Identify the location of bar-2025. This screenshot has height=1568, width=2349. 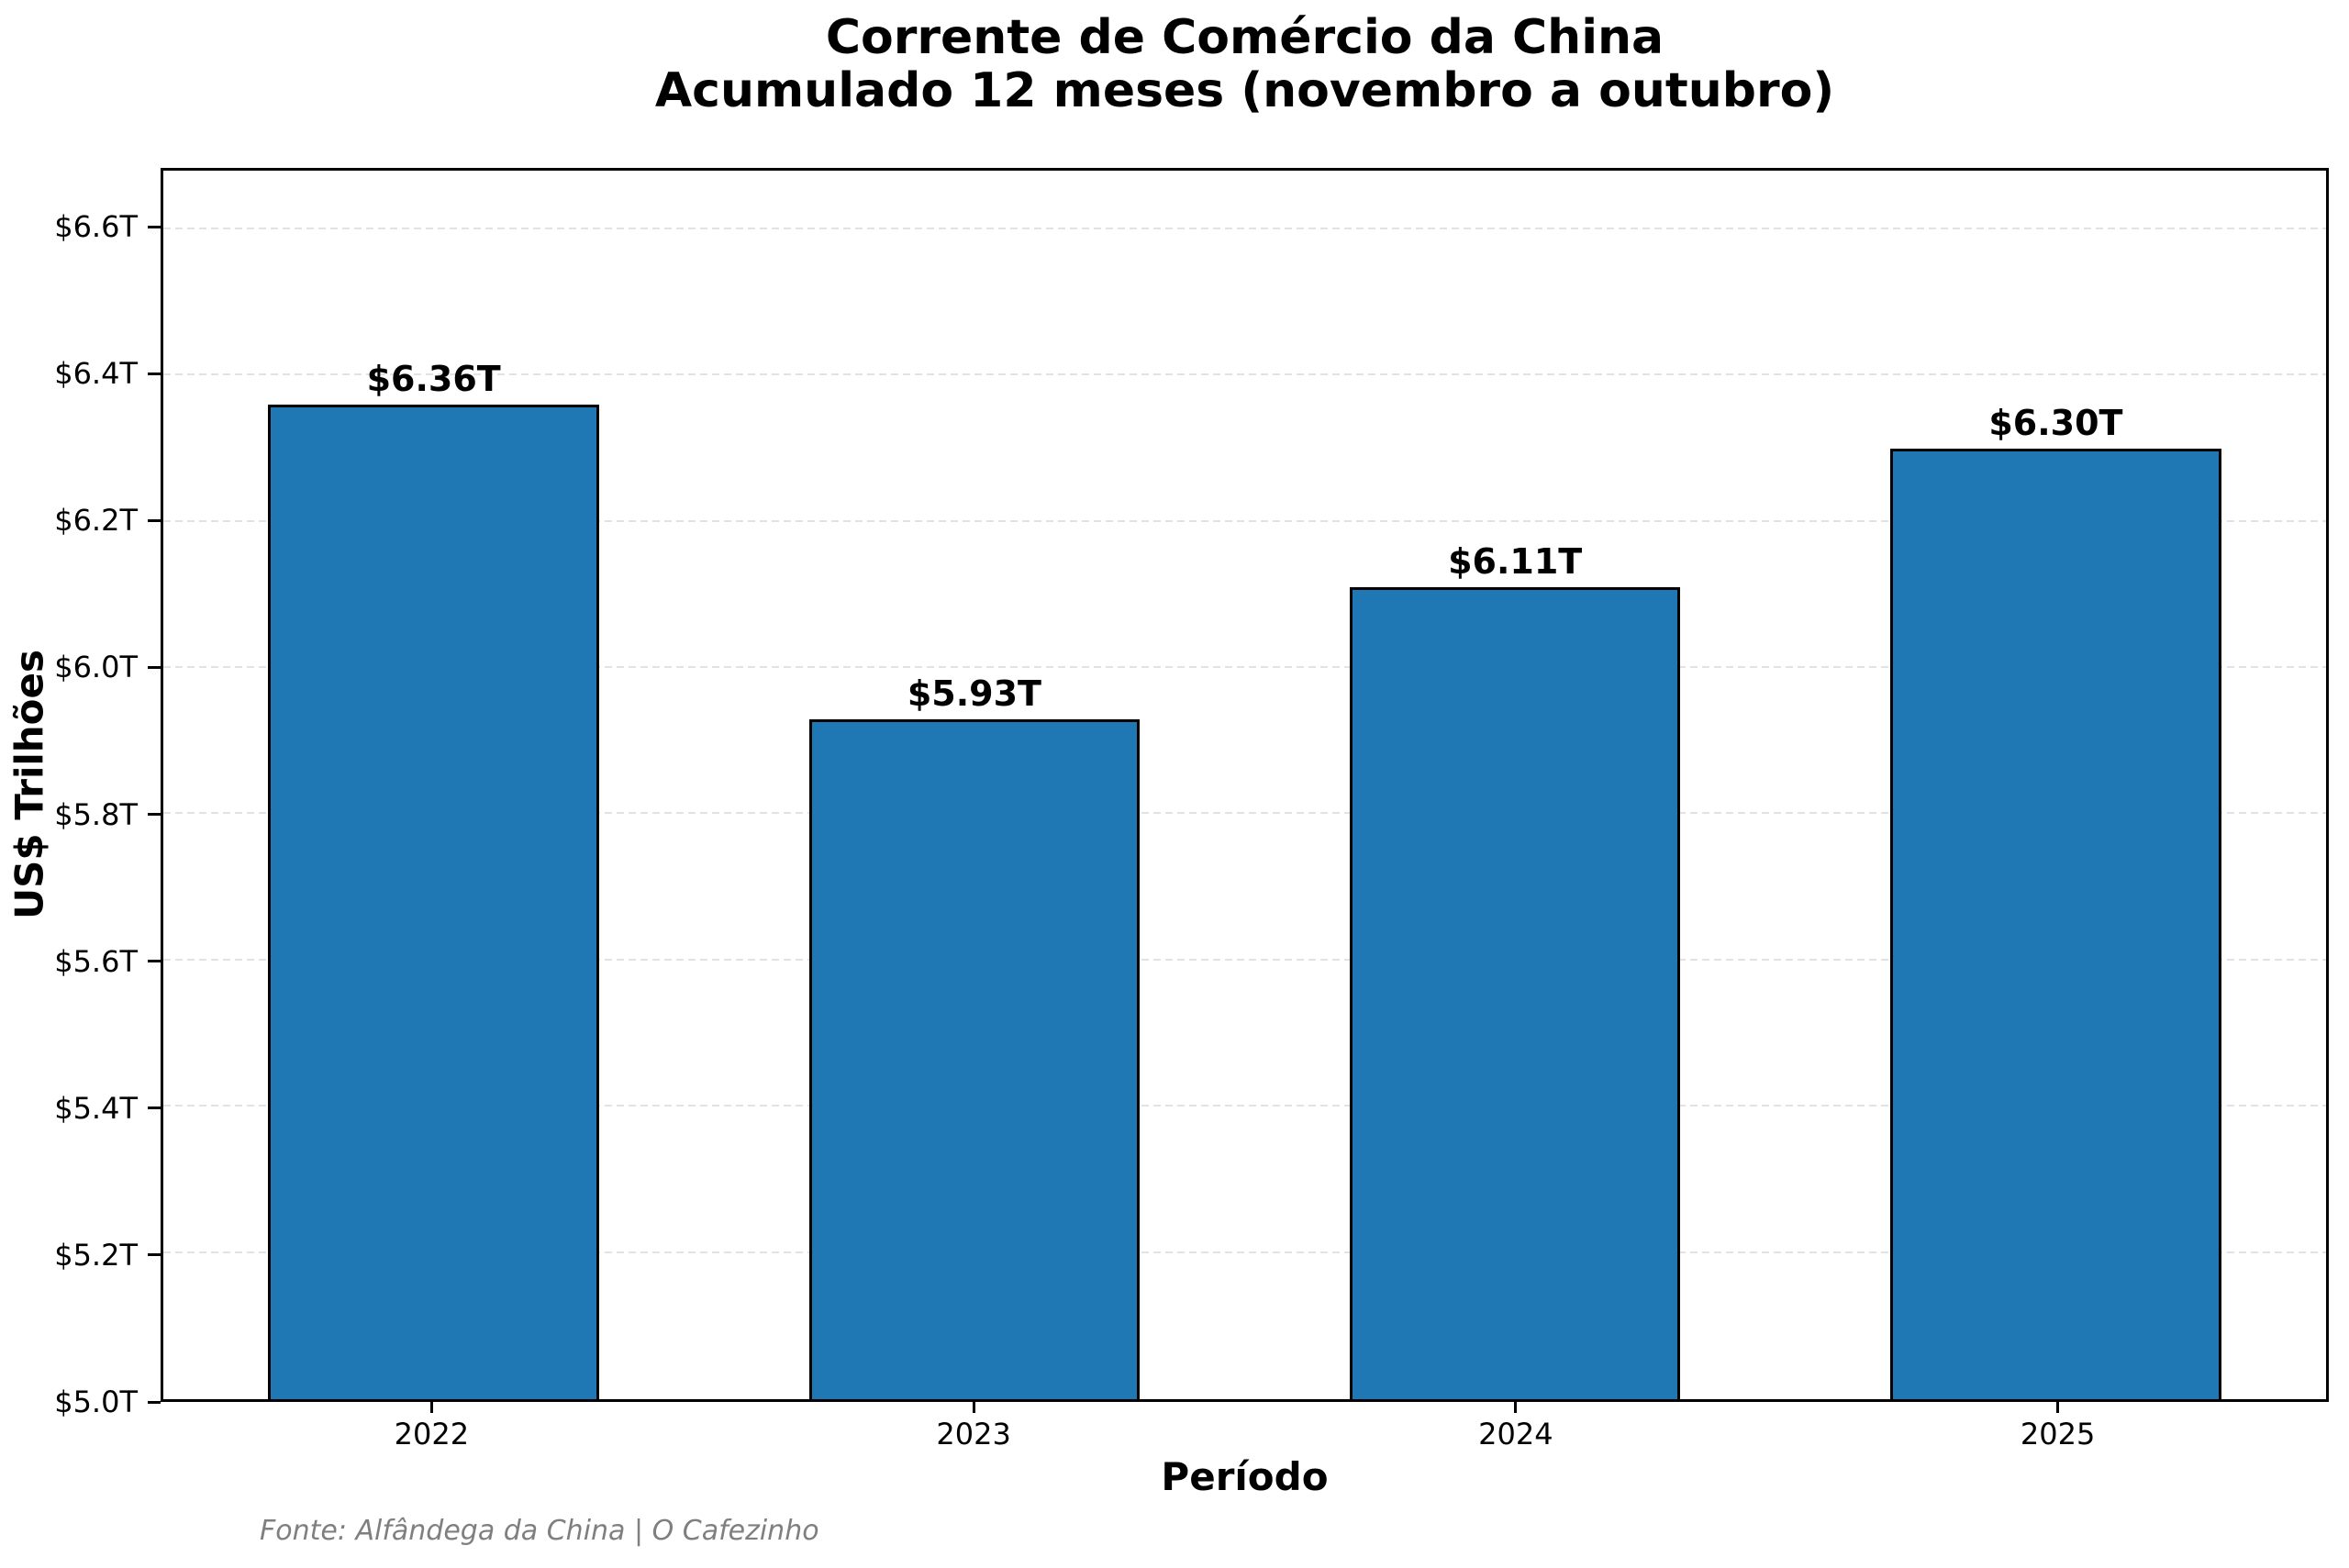
(2055, 923).